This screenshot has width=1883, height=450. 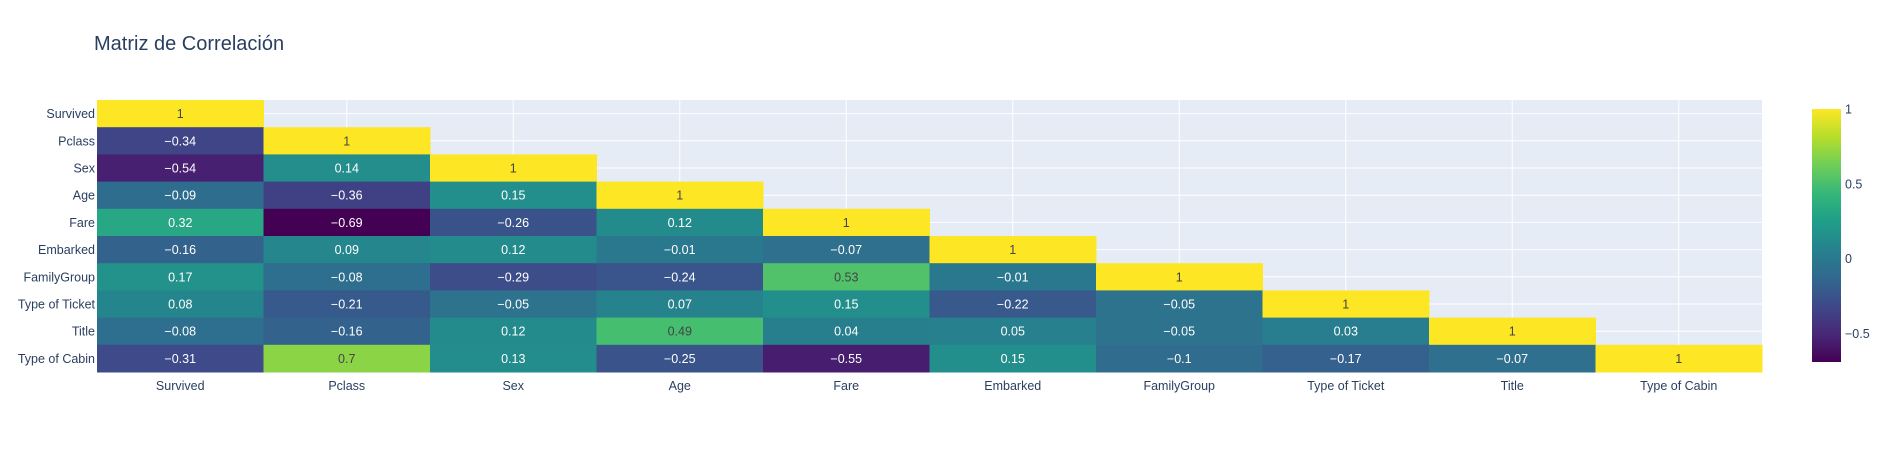 I want to click on x-tick-label: Age, so click(x=680, y=386).